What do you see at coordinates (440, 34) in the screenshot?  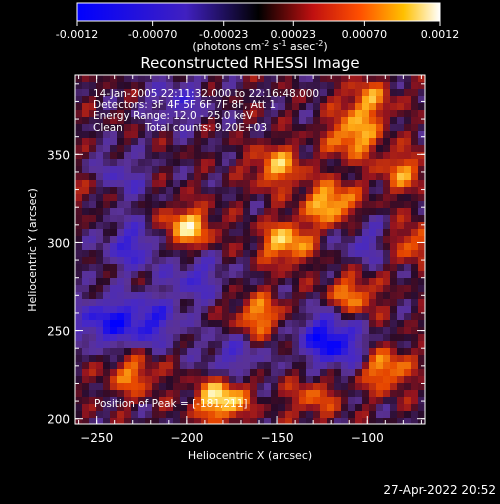 I see `colorbar-tick-label: 0.0012` at bounding box center [440, 34].